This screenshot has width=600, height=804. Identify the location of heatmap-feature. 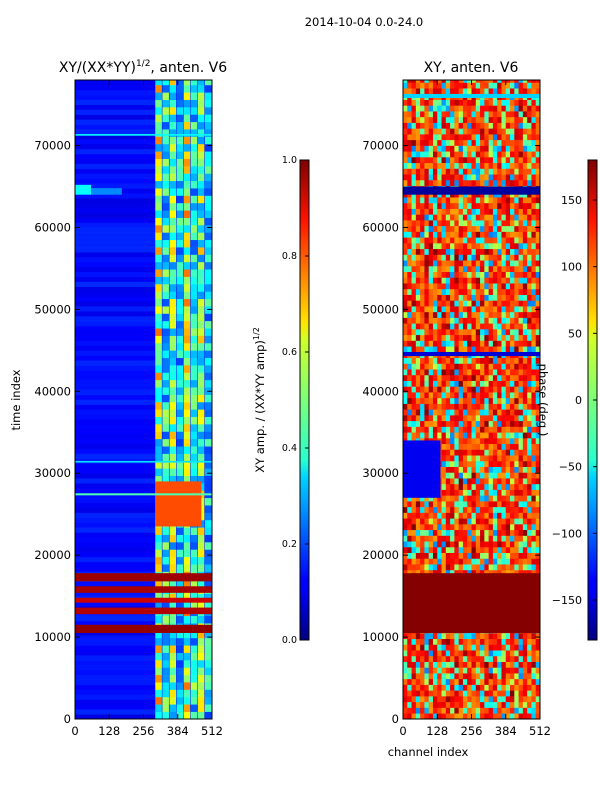
(143, 135).